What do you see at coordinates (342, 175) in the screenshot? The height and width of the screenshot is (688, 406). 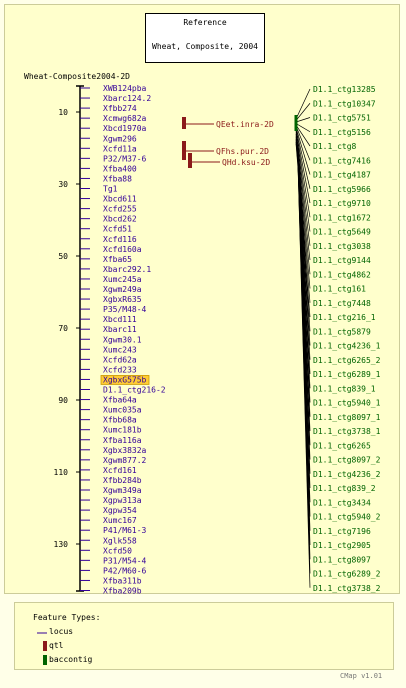 I see `contig-label: D1.1_ctg4187` at bounding box center [342, 175].